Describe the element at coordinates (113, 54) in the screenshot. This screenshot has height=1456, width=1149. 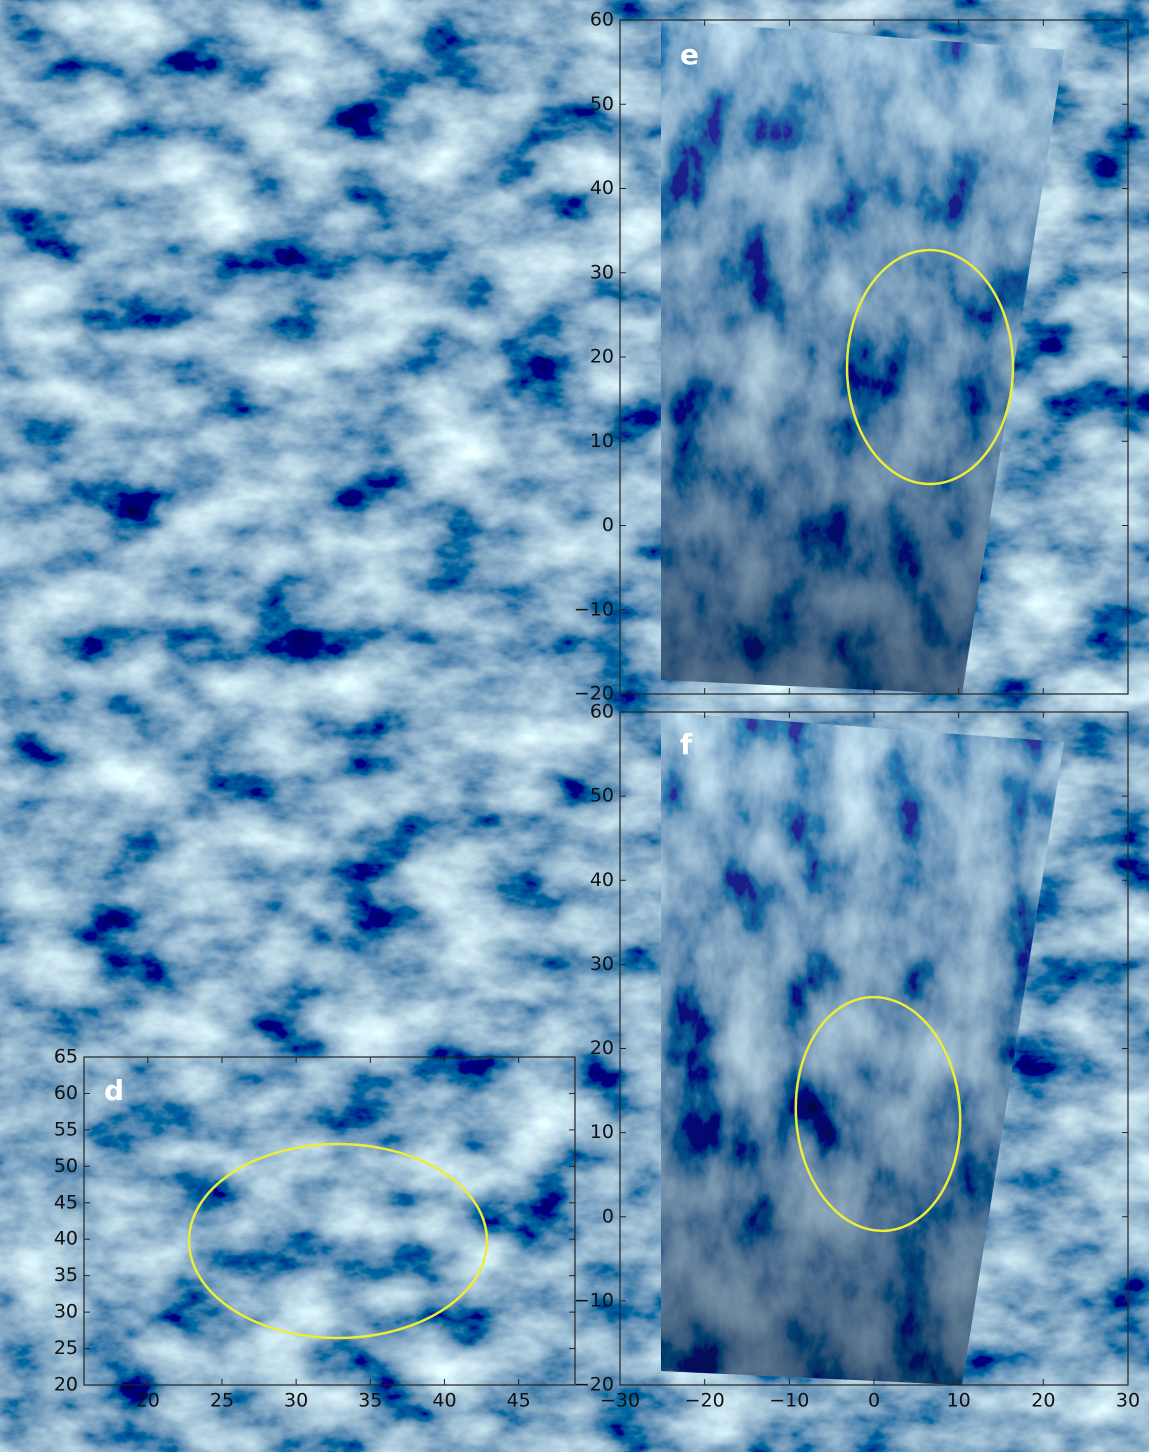
I see `panel-label: a` at that location.